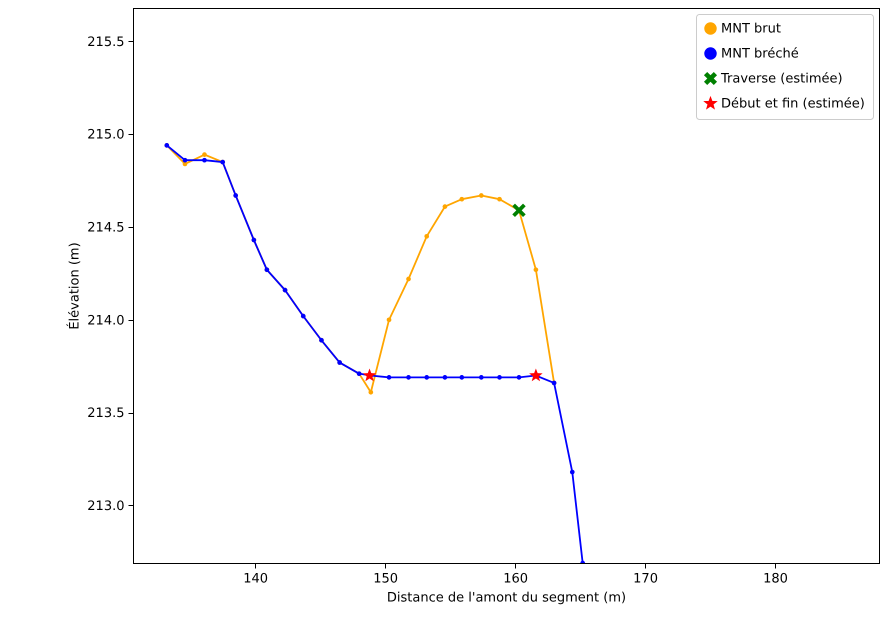 Image resolution: width=884 pixels, height=626 pixels. What do you see at coordinates (105, 506) in the screenshot?
I see `y-tick-label: 213.0` at bounding box center [105, 506].